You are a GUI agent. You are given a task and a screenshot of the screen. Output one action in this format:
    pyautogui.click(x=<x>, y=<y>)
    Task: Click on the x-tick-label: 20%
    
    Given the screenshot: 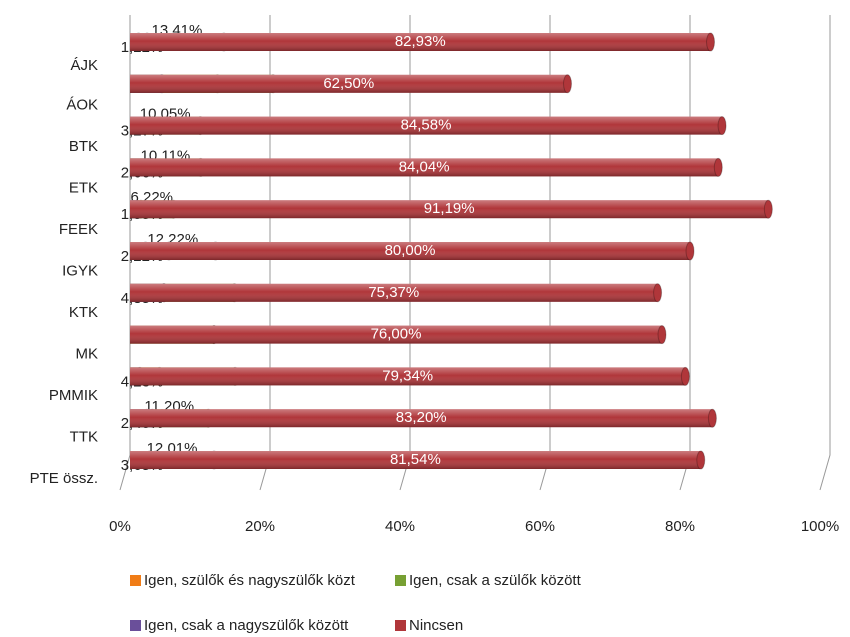 What is the action you would take?
    pyautogui.click(x=260, y=526)
    